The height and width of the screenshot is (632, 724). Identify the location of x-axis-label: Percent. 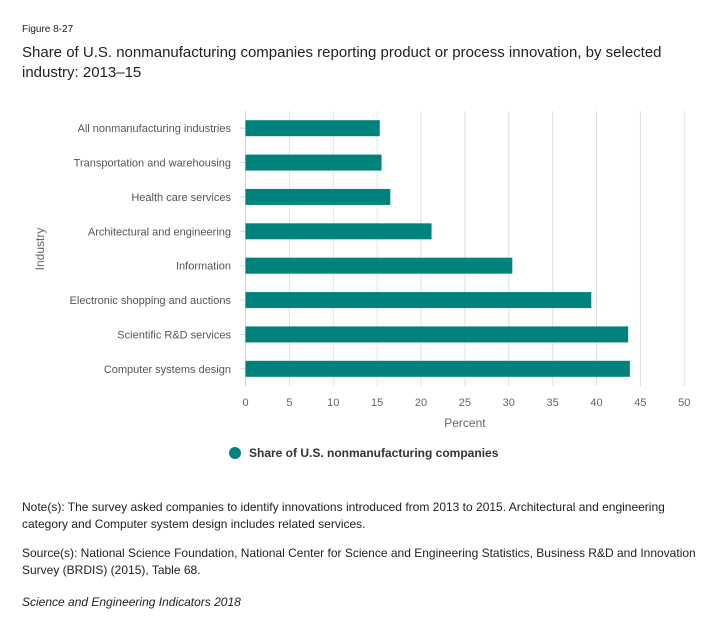
(465, 423).